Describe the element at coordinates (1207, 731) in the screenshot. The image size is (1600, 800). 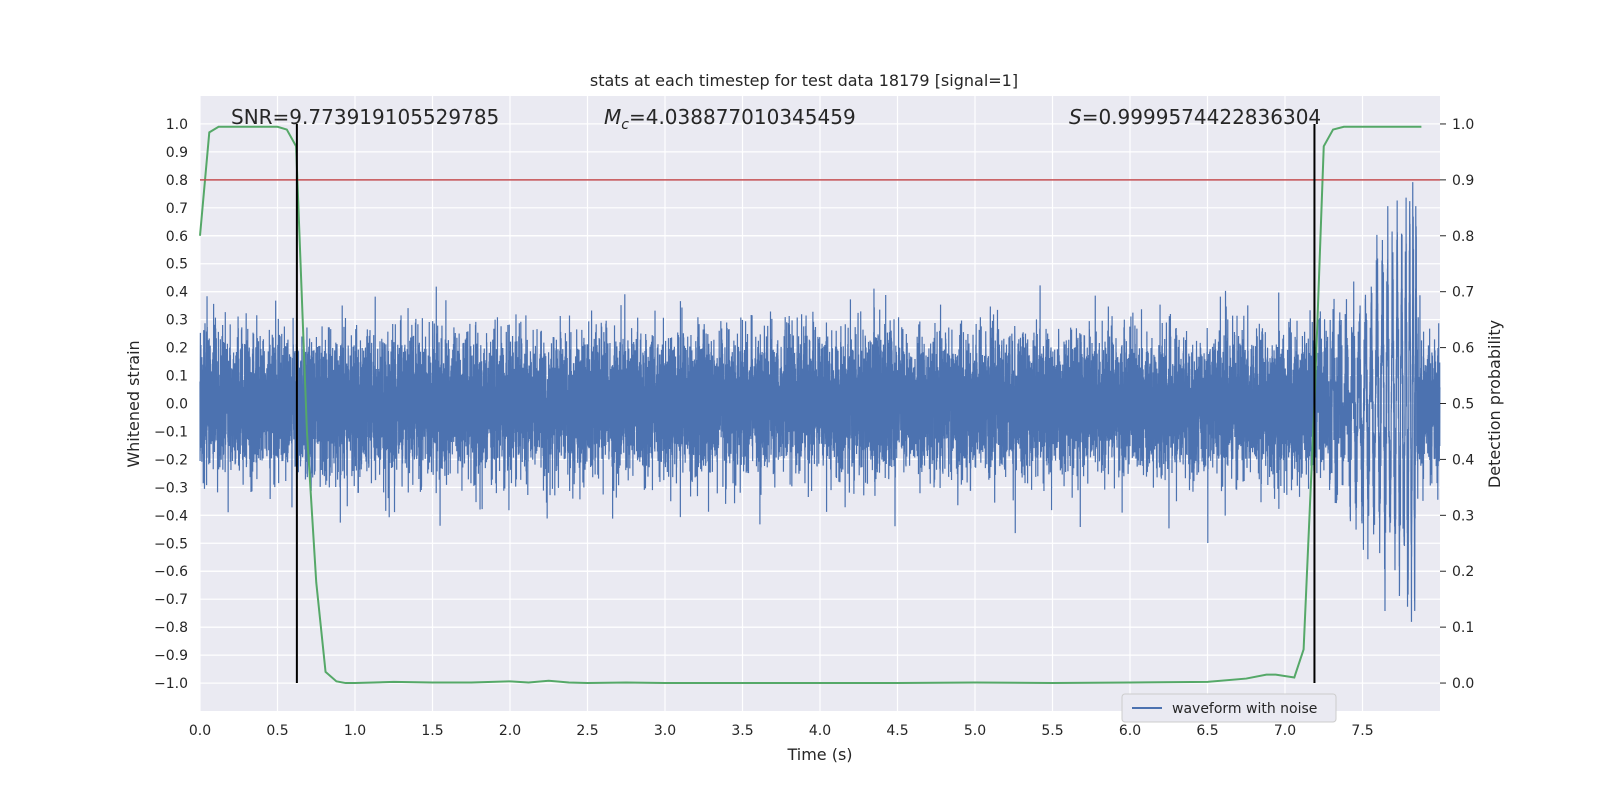
I see `x-tick-label: 6.5` at that location.